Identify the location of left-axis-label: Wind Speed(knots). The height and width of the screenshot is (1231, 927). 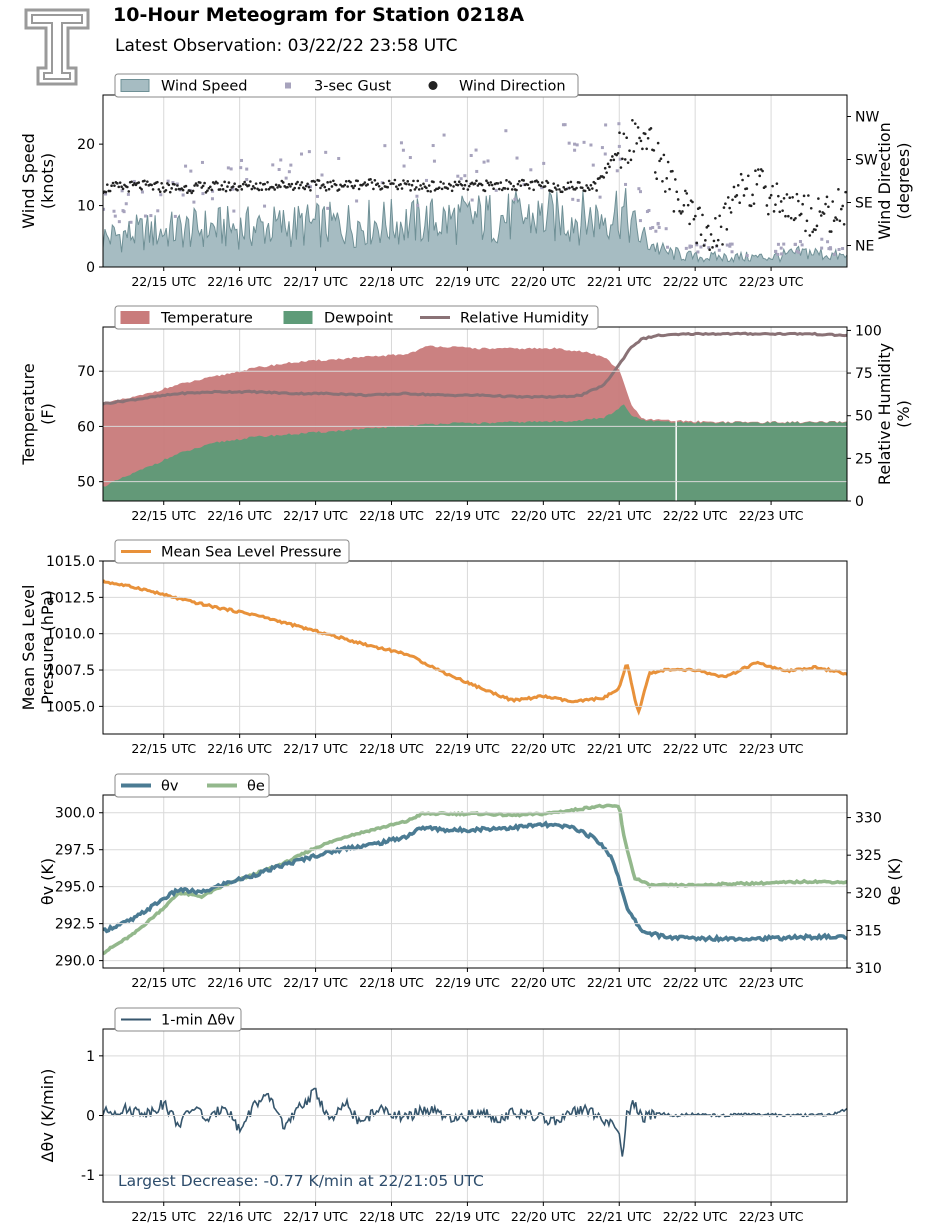
(38, 180).